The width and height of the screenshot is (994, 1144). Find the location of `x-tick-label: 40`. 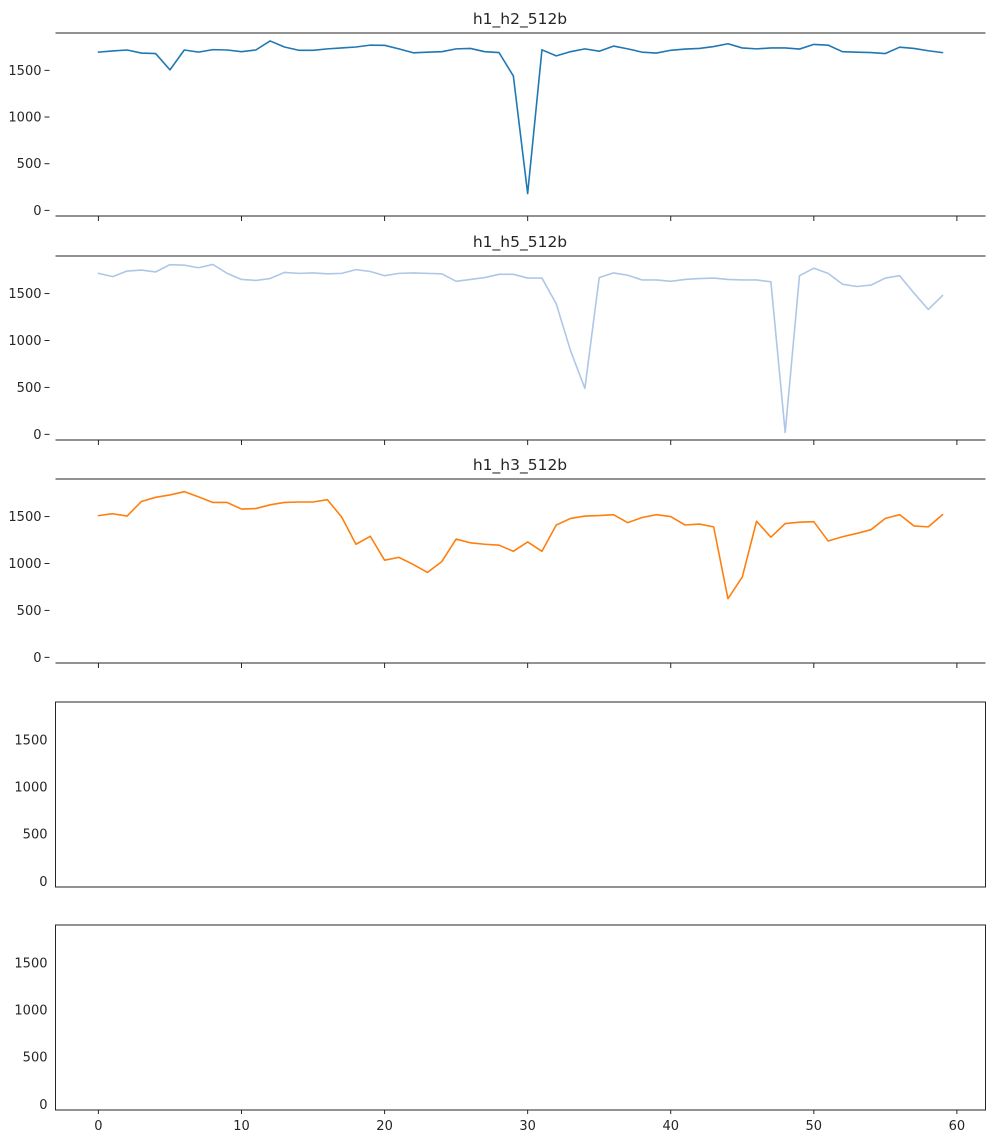

x-tick-label: 40 is located at coordinates (670, 1126).